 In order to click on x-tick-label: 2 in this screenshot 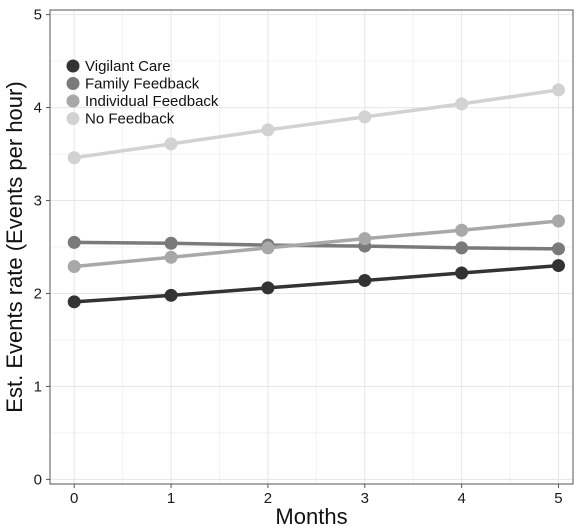, I will do `click(268, 498)`.